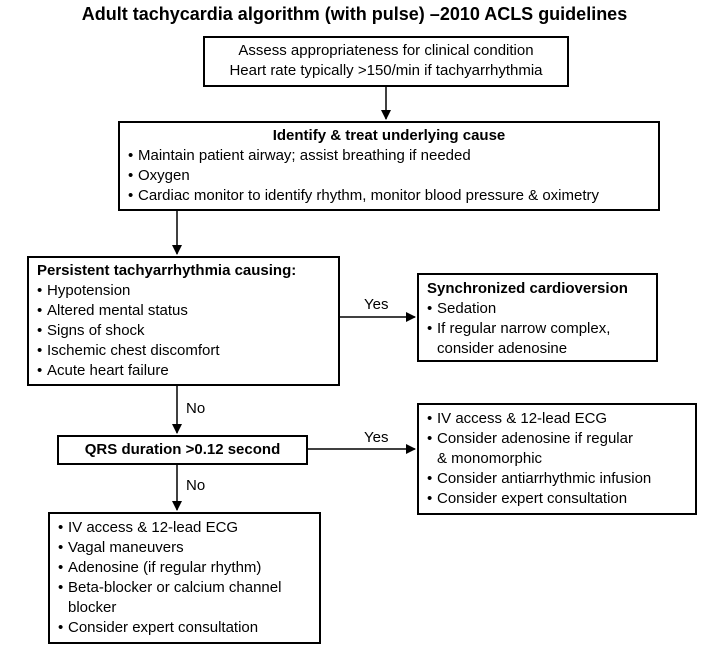 Image resolution: width=709 pixels, height=652 pixels. What do you see at coordinates (524, 328) in the screenshot?
I see `list-item-text: If regular narrow complex,` at bounding box center [524, 328].